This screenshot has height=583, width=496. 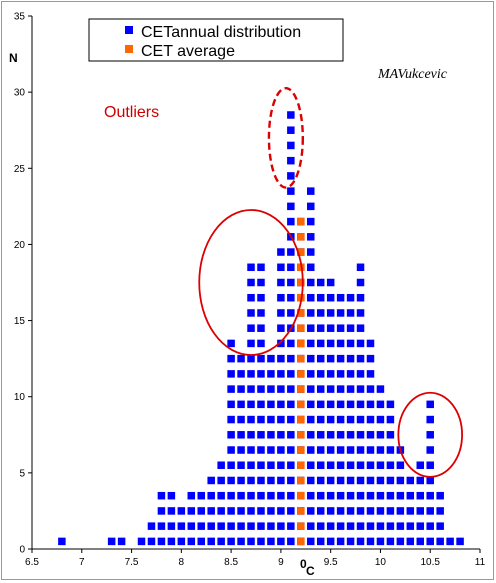 What do you see at coordinates (20, 17) in the screenshot?
I see `y-tick-label: 35` at bounding box center [20, 17].